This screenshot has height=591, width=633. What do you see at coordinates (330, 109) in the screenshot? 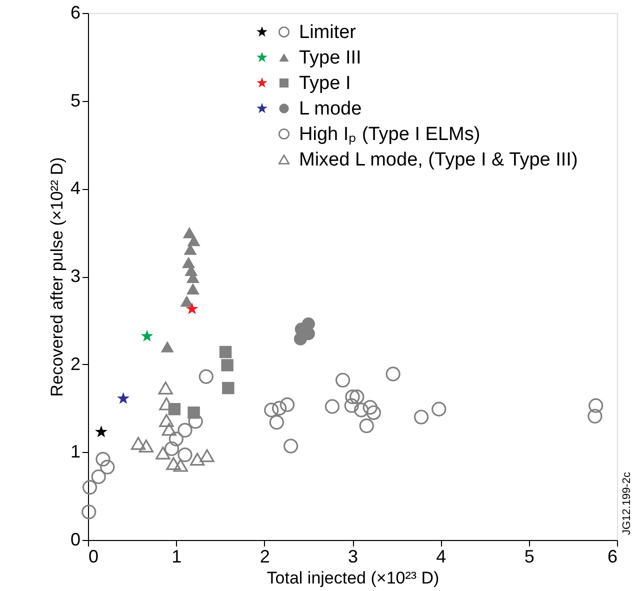
I see `legend-label: L mode` at bounding box center [330, 109].